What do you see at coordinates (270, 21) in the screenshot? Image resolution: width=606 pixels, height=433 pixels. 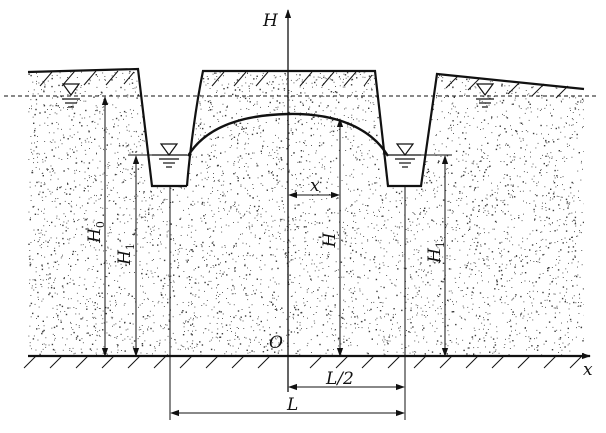 I see `h-axis-label: H` at bounding box center [270, 21].